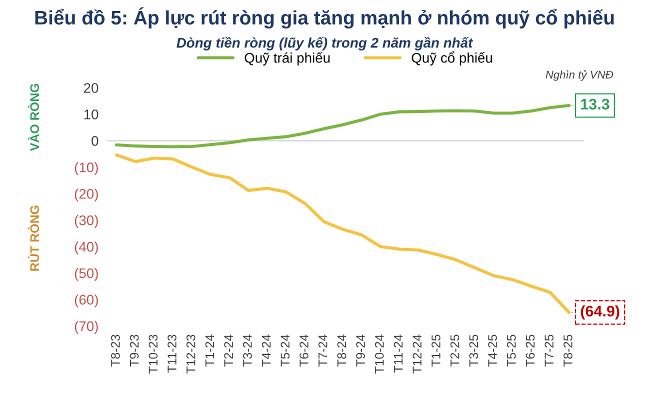 This screenshot has height=397, width=649. I want to click on x-tick-label: T7-25, so click(549, 350).